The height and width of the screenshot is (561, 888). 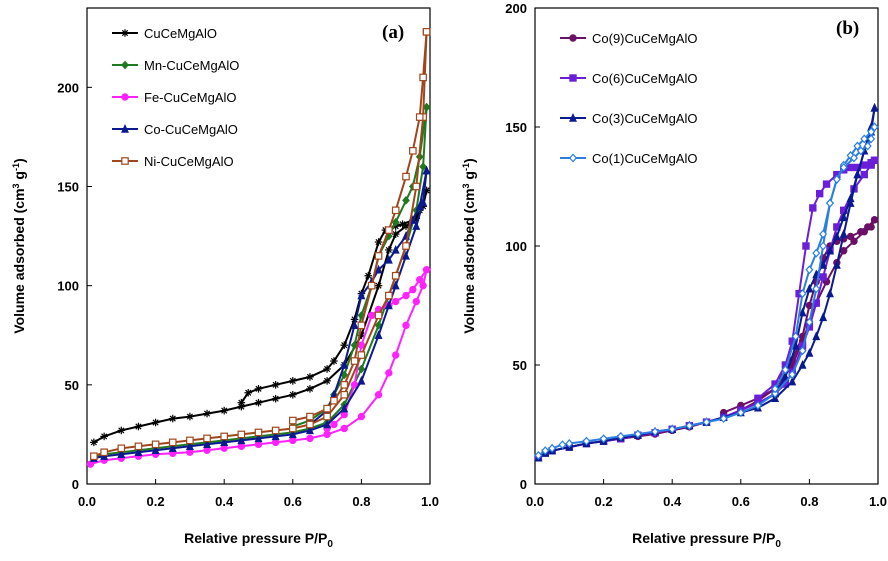 What do you see at coordinates (68, 286) in the screenshot?
I see `y-tick-label: 100` at bounding box center [68, 286].